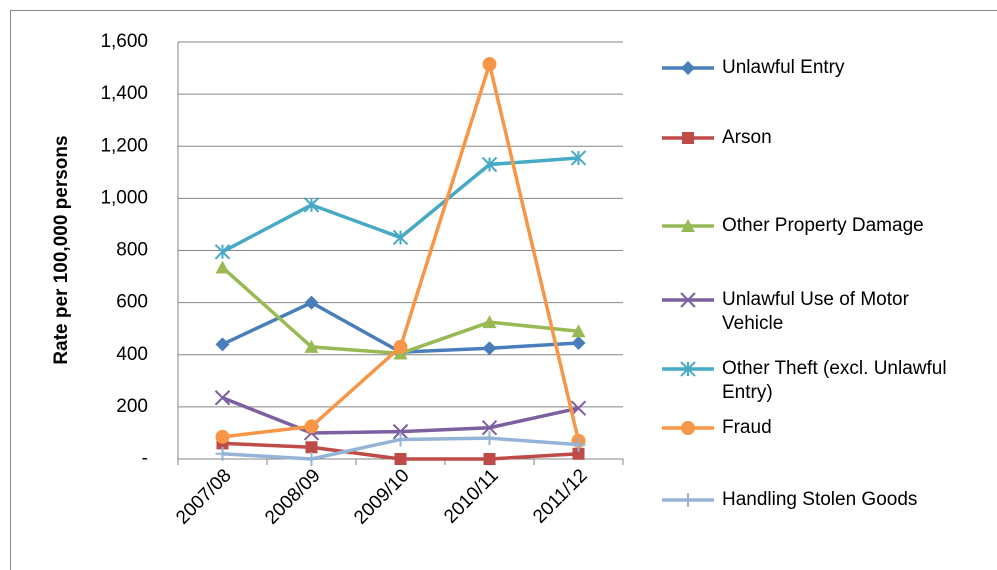  What do you see at coordinates (145, 458) in the screenshot?
I see `y-tick-label: -` at bounding box center [145, 458].